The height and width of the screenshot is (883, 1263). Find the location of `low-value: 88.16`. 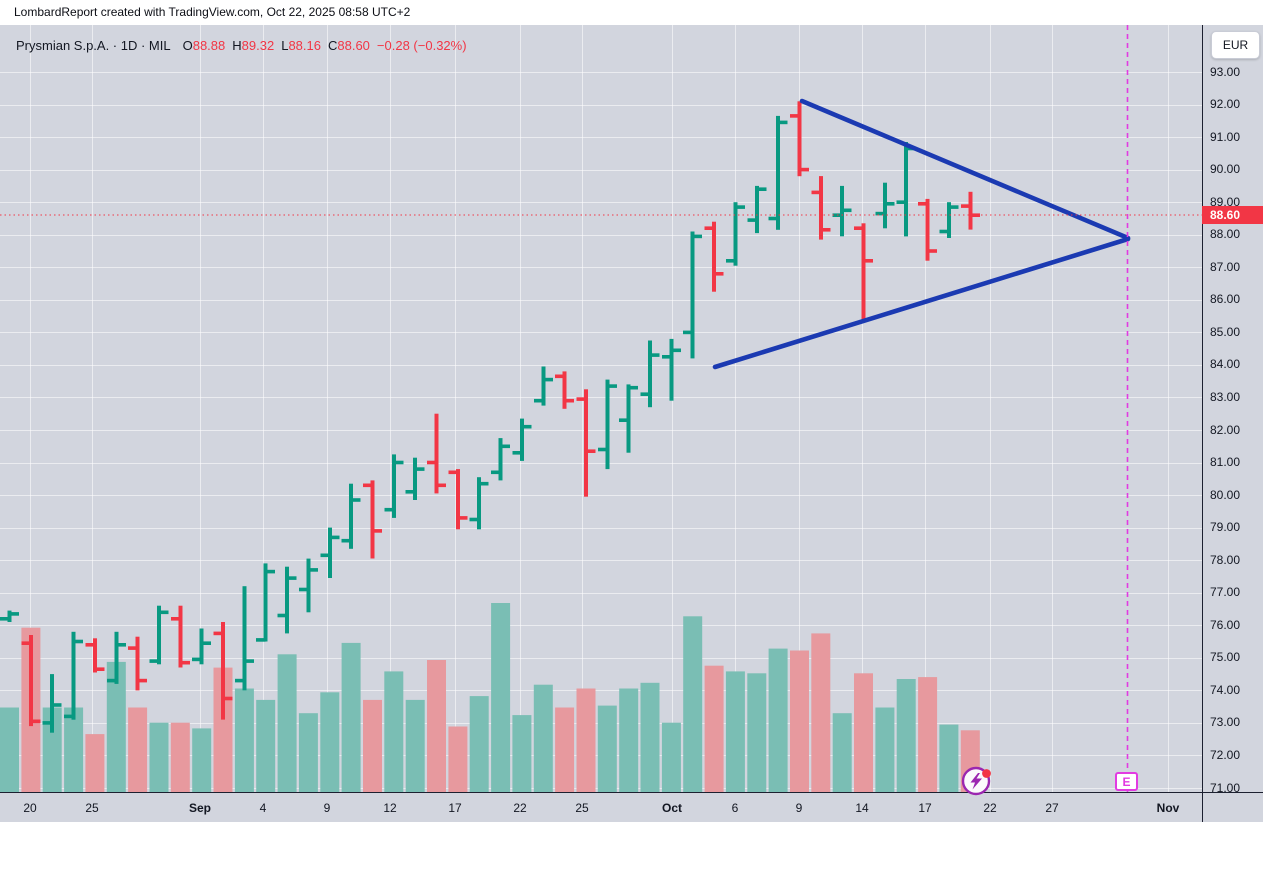

low-value: 88.16 is located at coordinates (304, 45).